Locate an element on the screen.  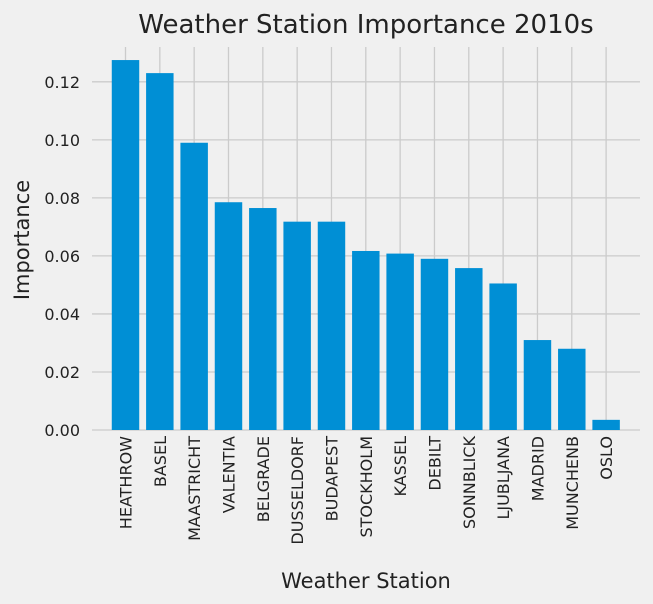
bar-maastricht is located at coordinates (194, 286).